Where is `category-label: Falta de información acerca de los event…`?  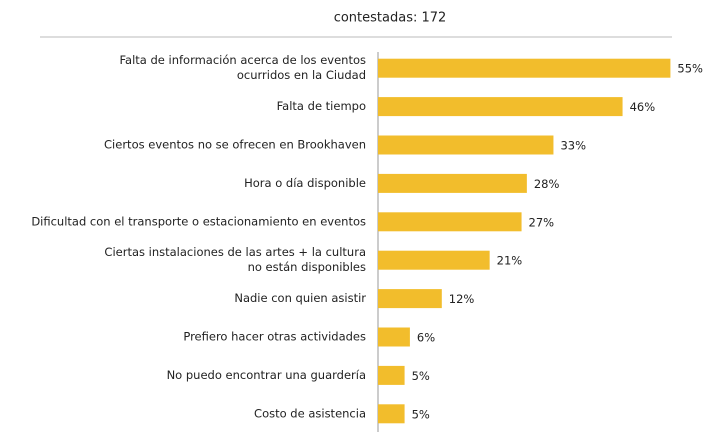 category-label: Falta de información acerca de los event… is located at coordinates (242, 60).